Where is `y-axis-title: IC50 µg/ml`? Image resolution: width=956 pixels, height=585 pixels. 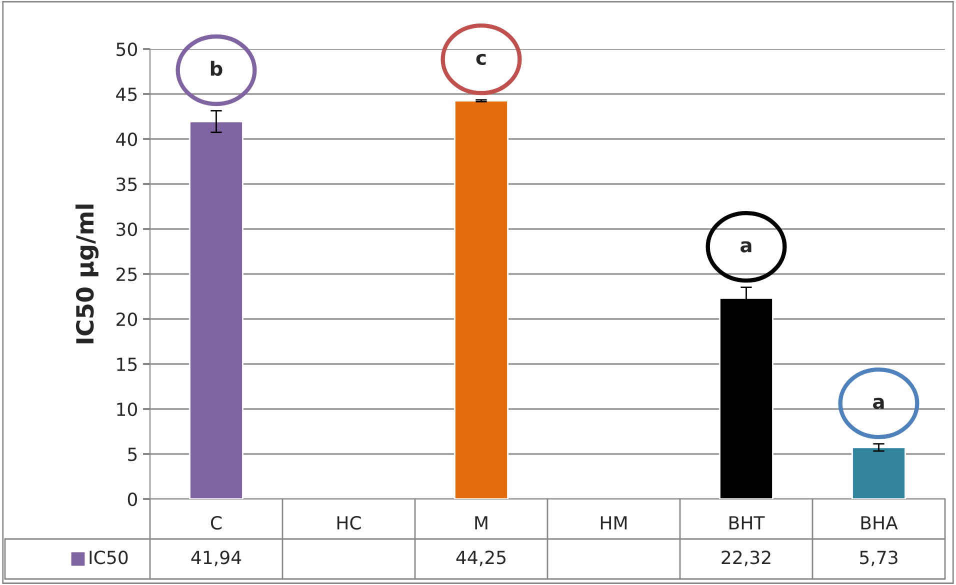 y-axis-title: IC50 µg/ml is located at coordinates (87, 274).